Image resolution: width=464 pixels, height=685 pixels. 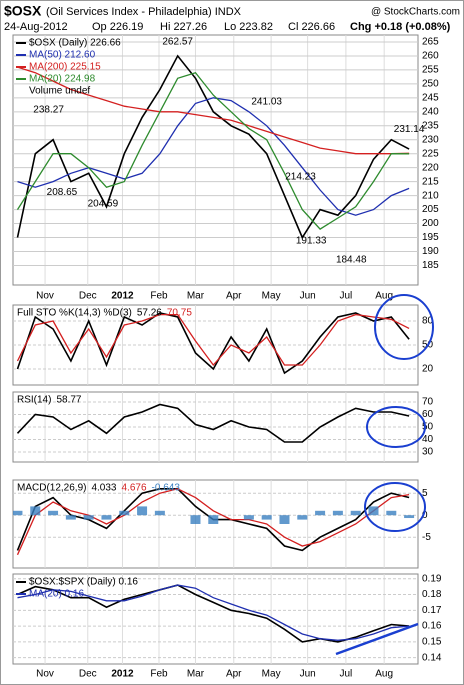 I want to click on price-annotation: 191.33, so click(x=311, y=240).